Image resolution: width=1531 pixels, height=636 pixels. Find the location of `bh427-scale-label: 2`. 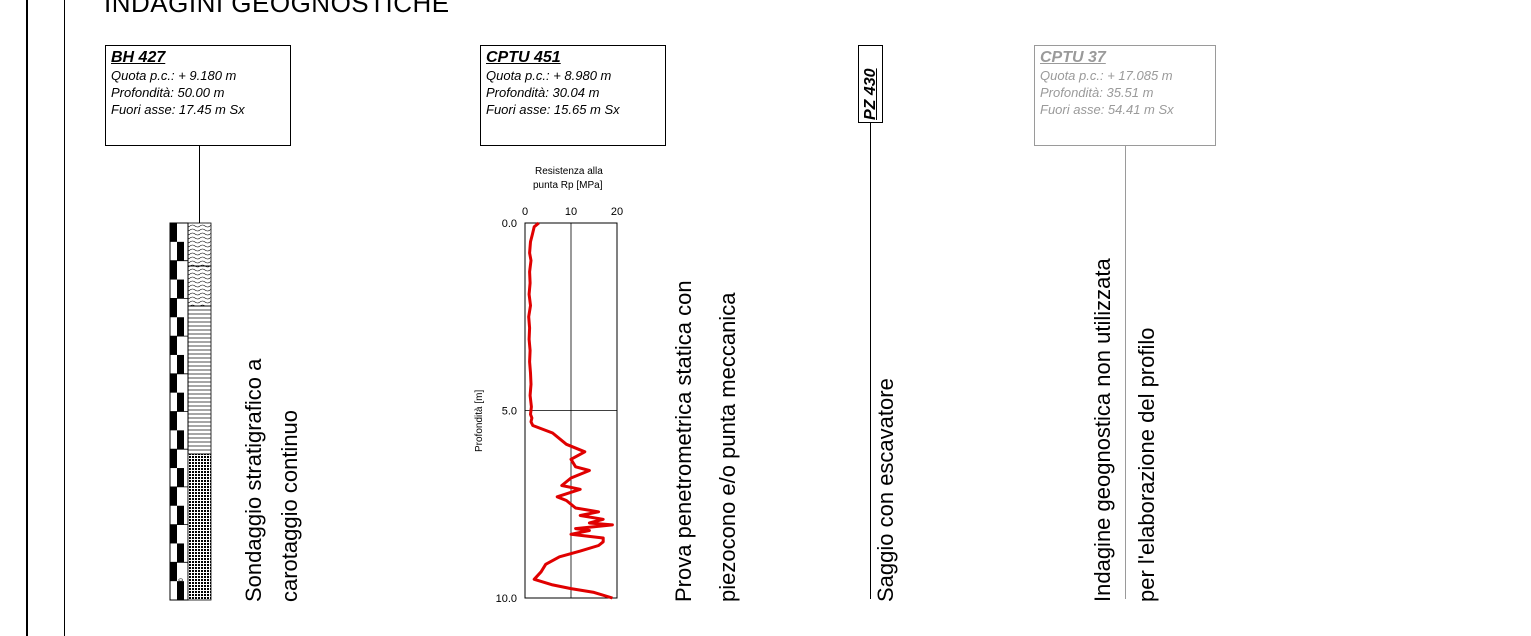

bh427-scale-label: 2 is located at coordinates (182, 281).